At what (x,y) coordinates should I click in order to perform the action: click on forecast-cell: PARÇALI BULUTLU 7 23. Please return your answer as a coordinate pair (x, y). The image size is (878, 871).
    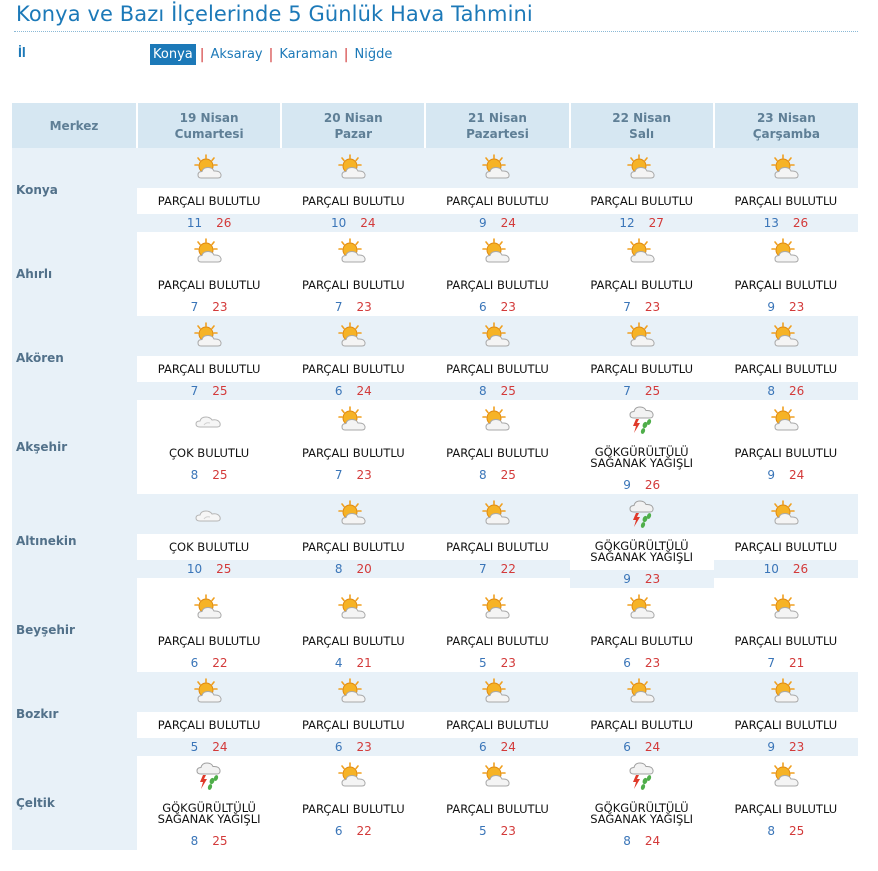
    Looking at the image, I should click on (353, 447).